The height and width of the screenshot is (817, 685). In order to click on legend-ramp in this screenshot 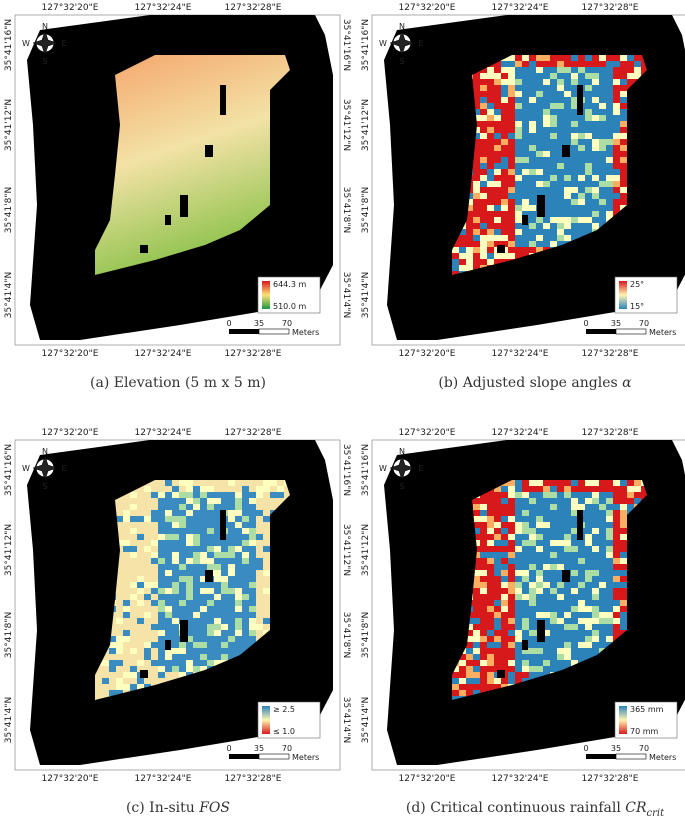, I will do `click(623, 720)`.